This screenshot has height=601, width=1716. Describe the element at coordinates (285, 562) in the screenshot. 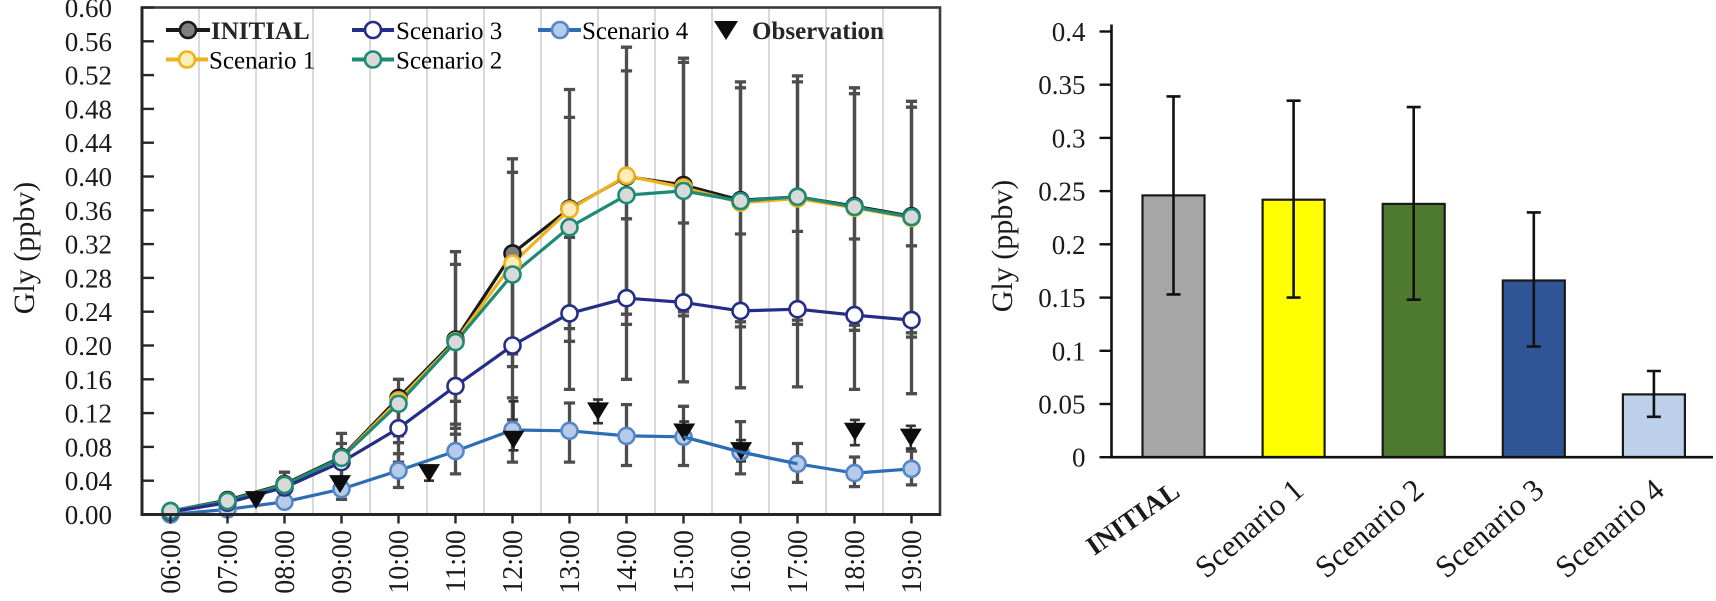

I see `svg-text: 08:00` at that location.